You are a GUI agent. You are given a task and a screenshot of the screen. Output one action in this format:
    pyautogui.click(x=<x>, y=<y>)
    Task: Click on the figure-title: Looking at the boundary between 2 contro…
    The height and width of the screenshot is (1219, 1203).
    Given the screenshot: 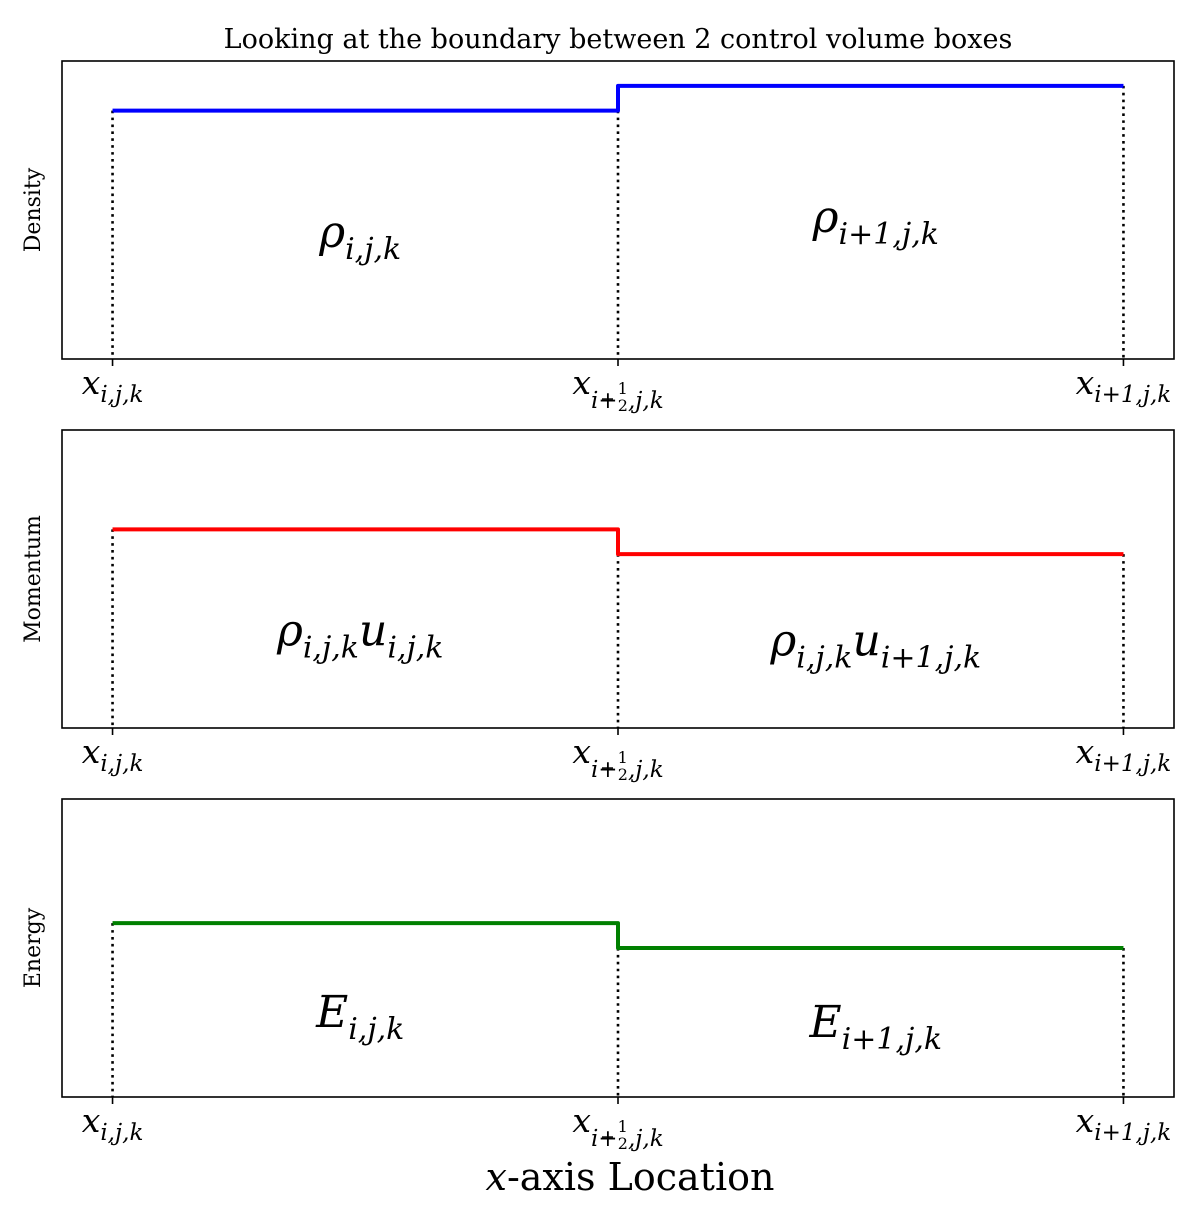 What is the action you would take?
    pyautogui.click(x=618, y=39)
    